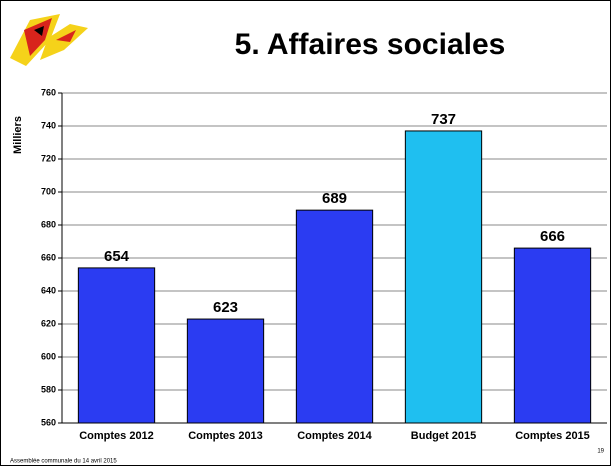 The width and height of the screenshot is (611, 466). Describe the element at coordinates (48, 389) in the screenshot. I see `y-tick-label: 580` at that location.